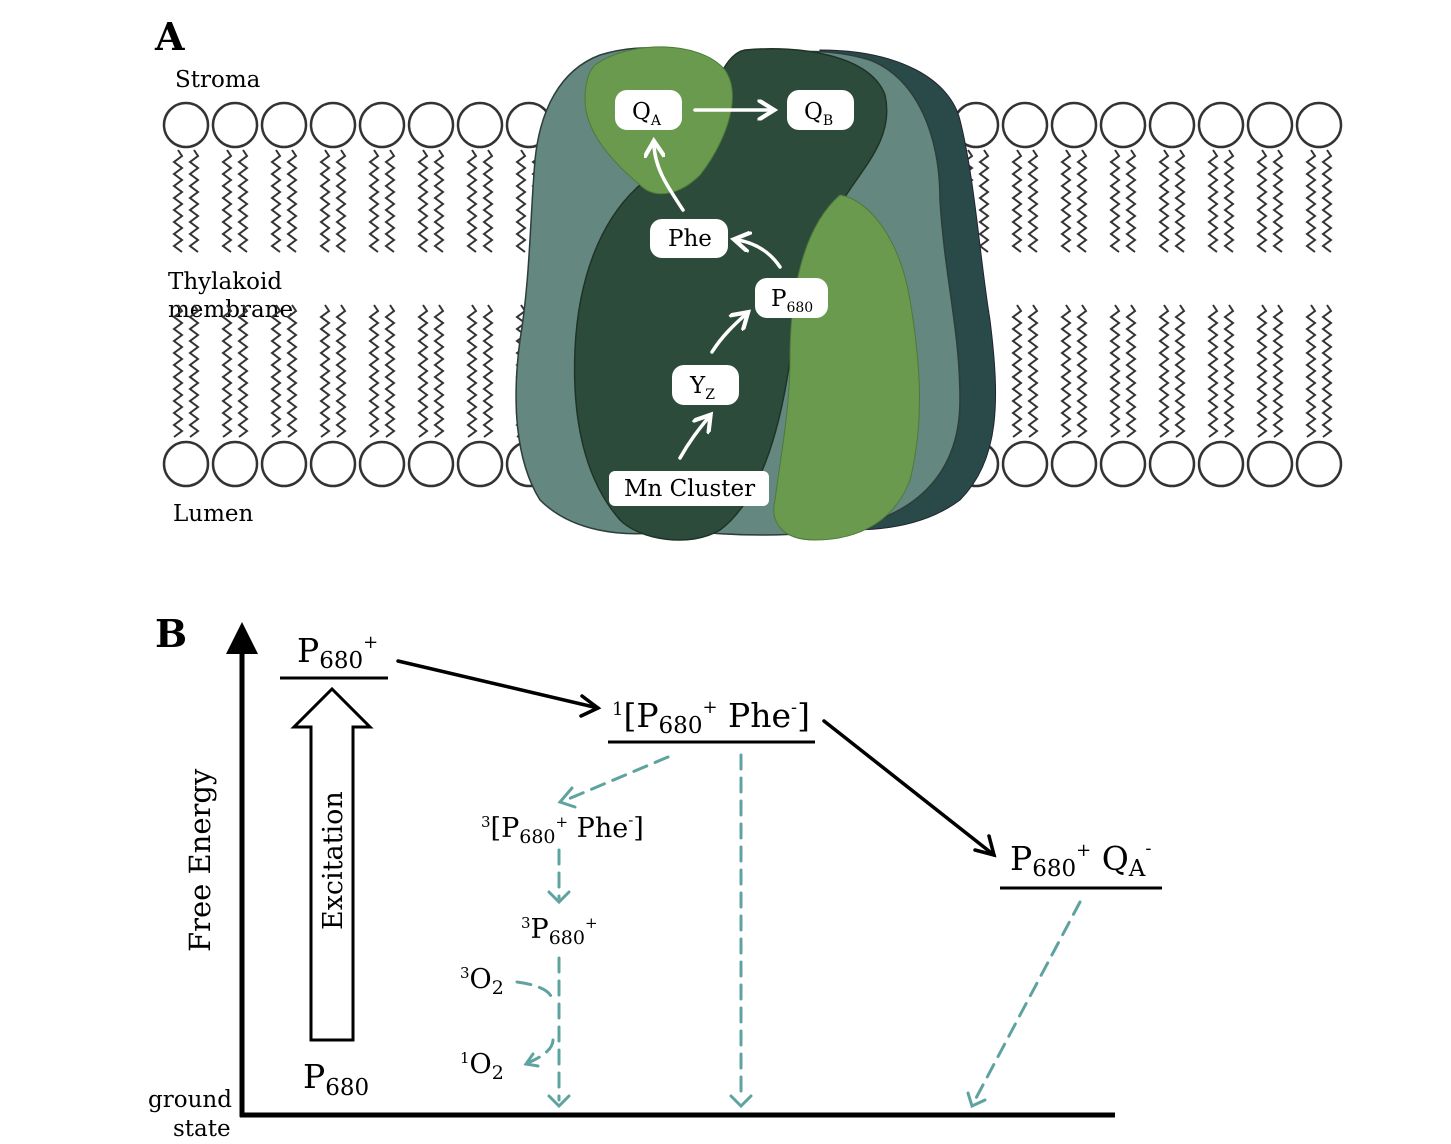 The width and height of the screenshot is (1451, 1144). I want to click on cofactor-phe-pill: Phe, so click(689, 238).